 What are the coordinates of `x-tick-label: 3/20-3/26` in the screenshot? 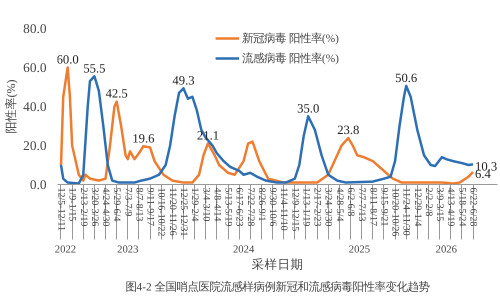 It's located at (94, 207).